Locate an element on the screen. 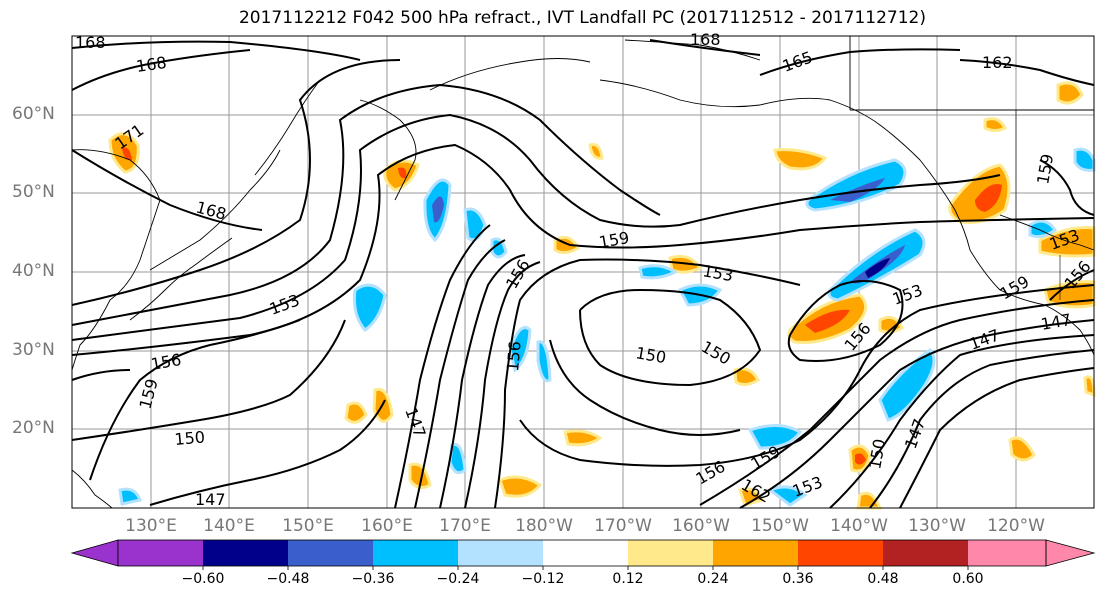 Image resolution: width=1105 pixels, height=601 pixels. lon-label: 160°E is located at coordinates (387, 526).